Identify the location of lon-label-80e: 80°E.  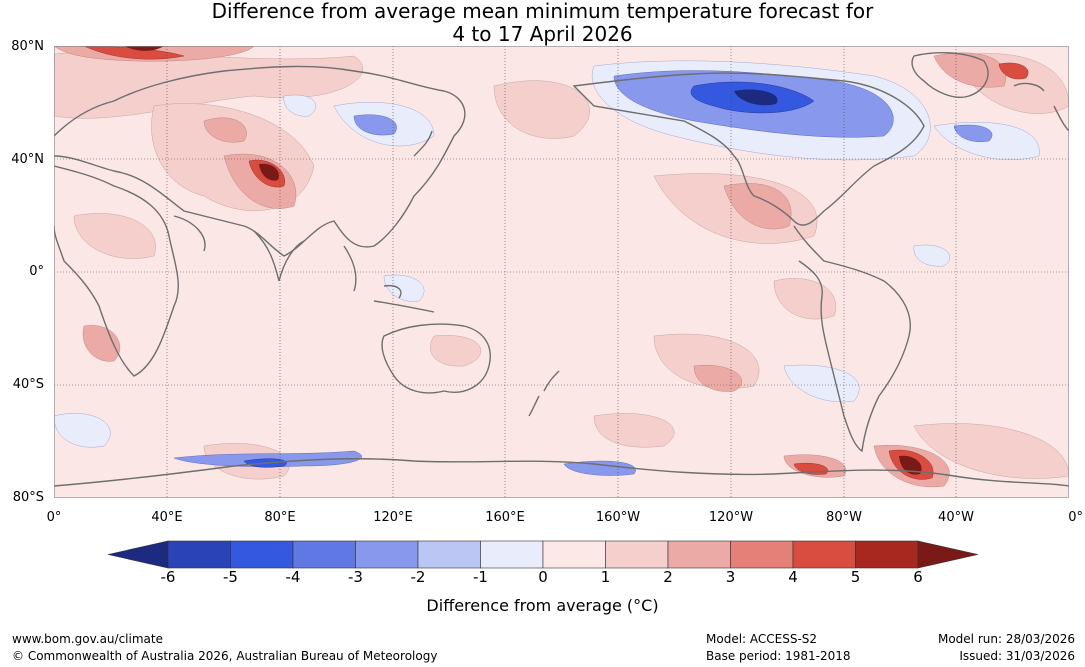
(280, 517).